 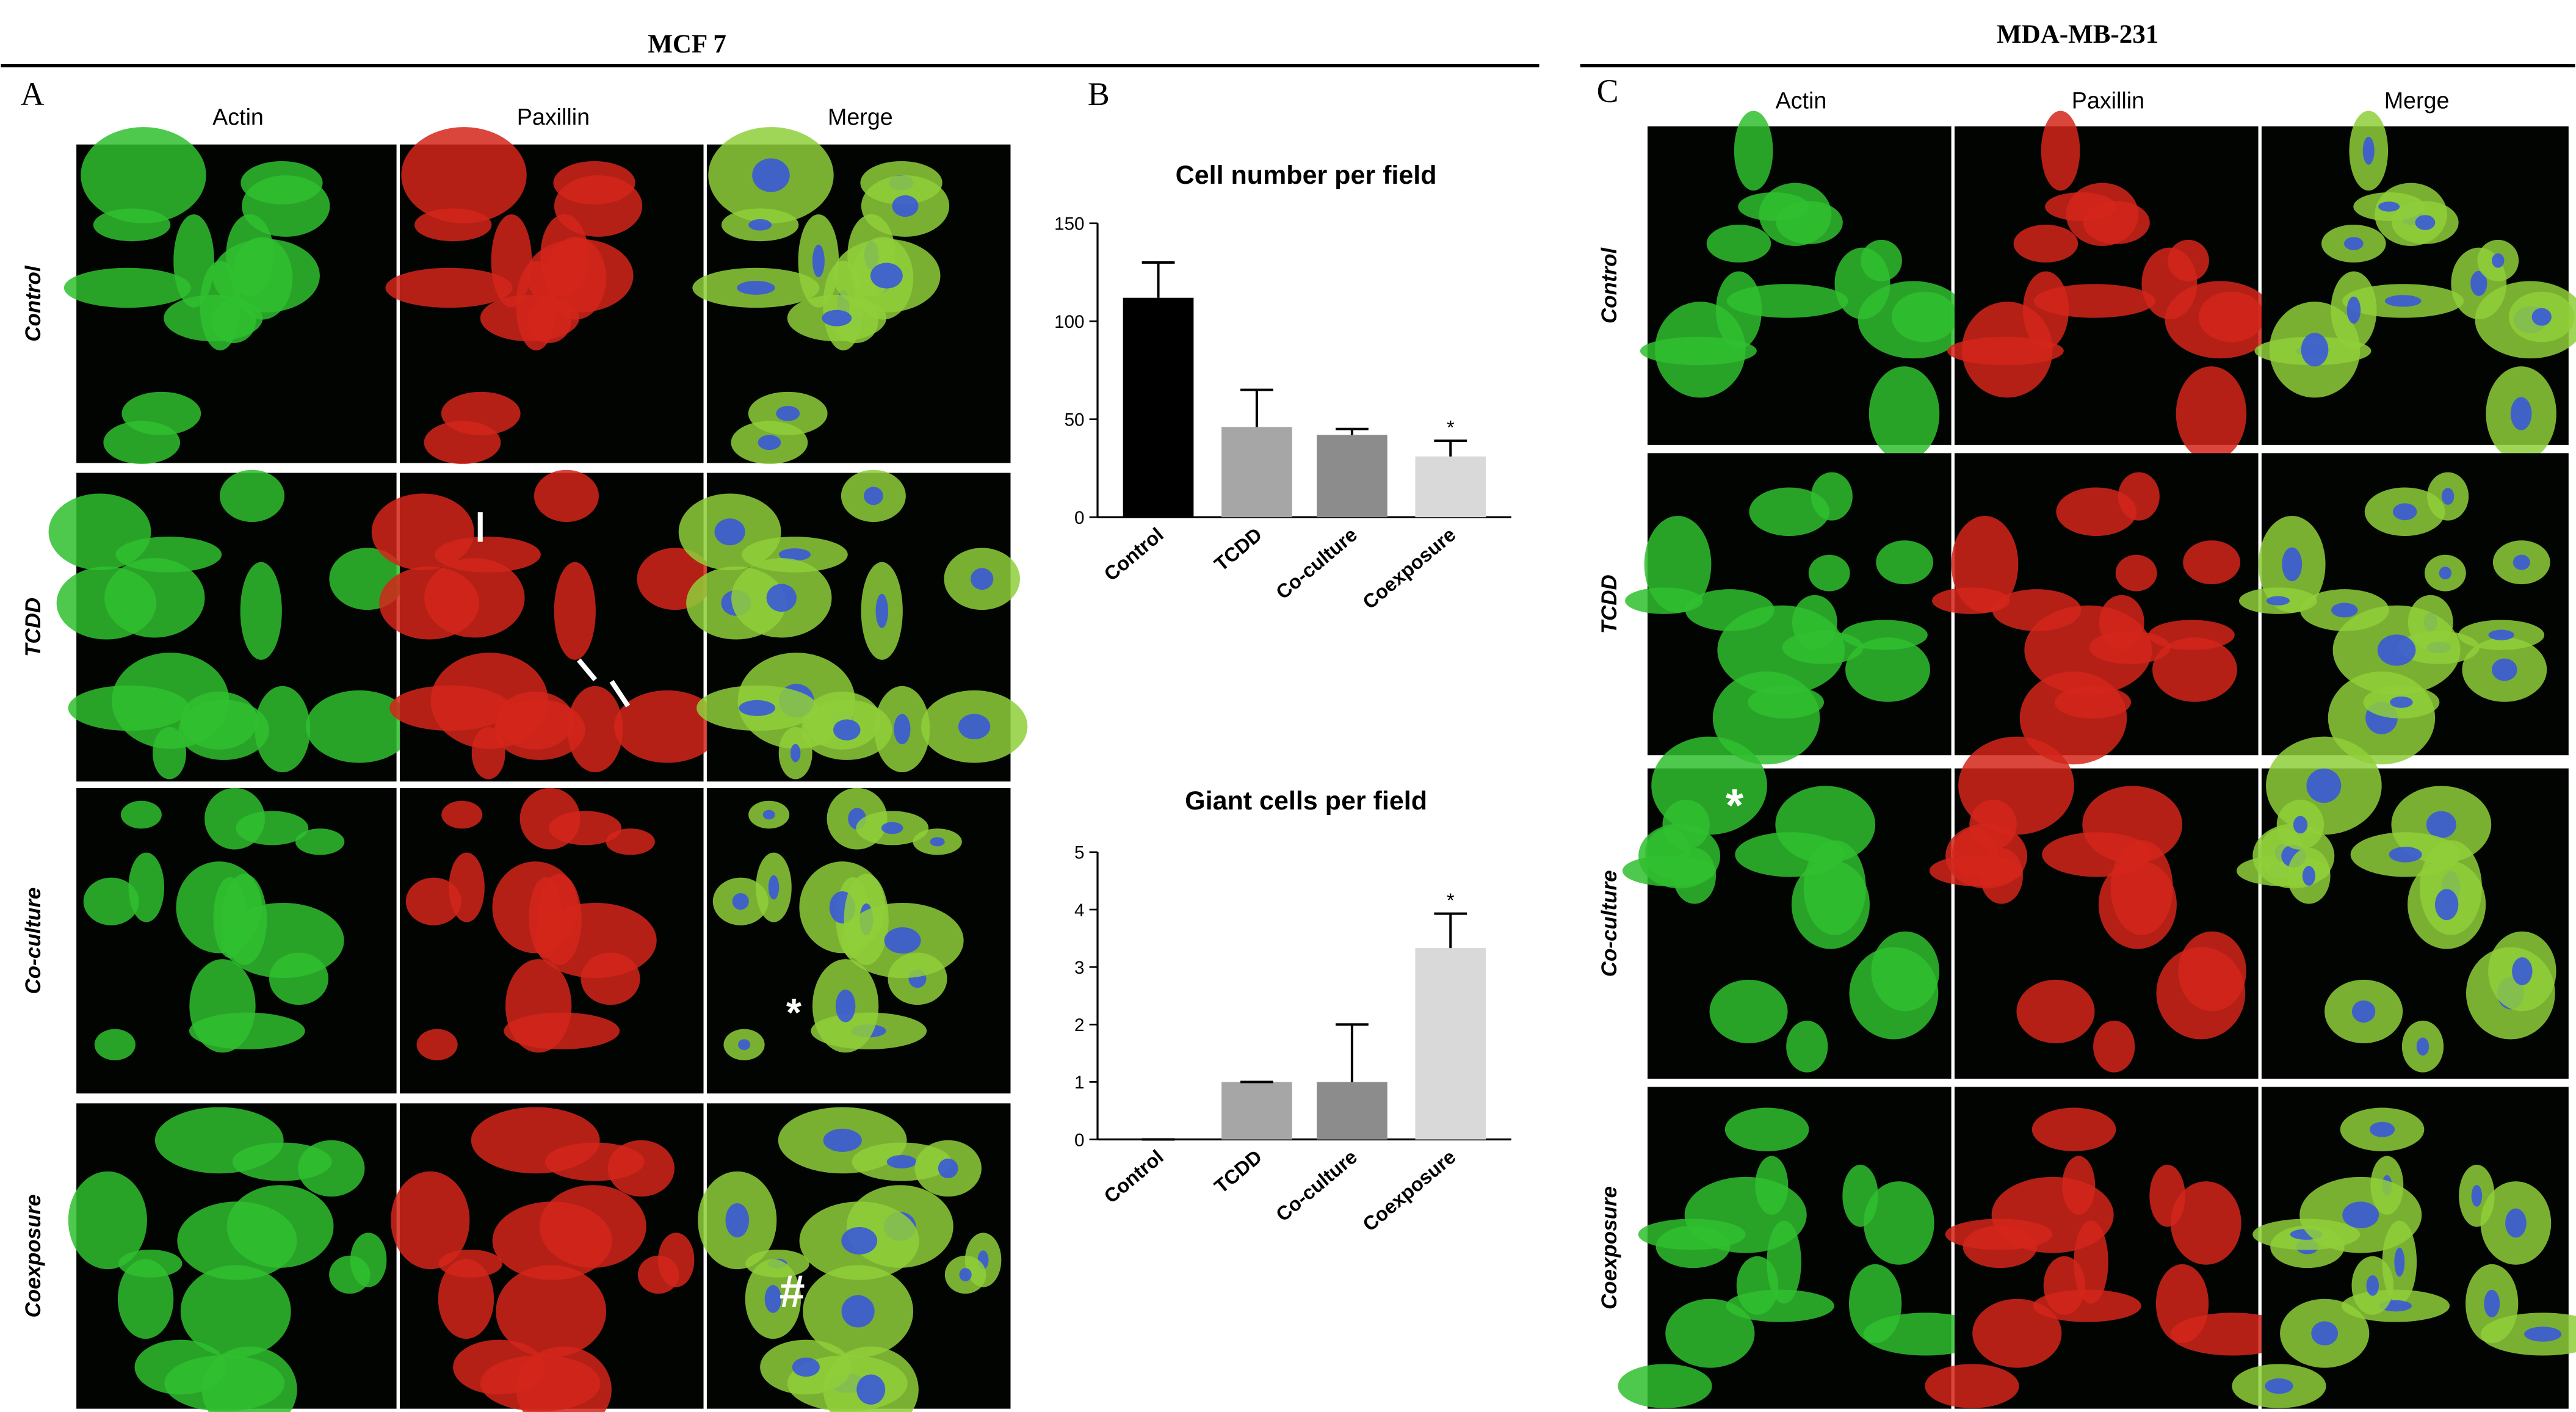 What do you see at coordinates (1608, 91) in the screenshot?
I see `panel-label: C` at bounding box center [1608, 91].